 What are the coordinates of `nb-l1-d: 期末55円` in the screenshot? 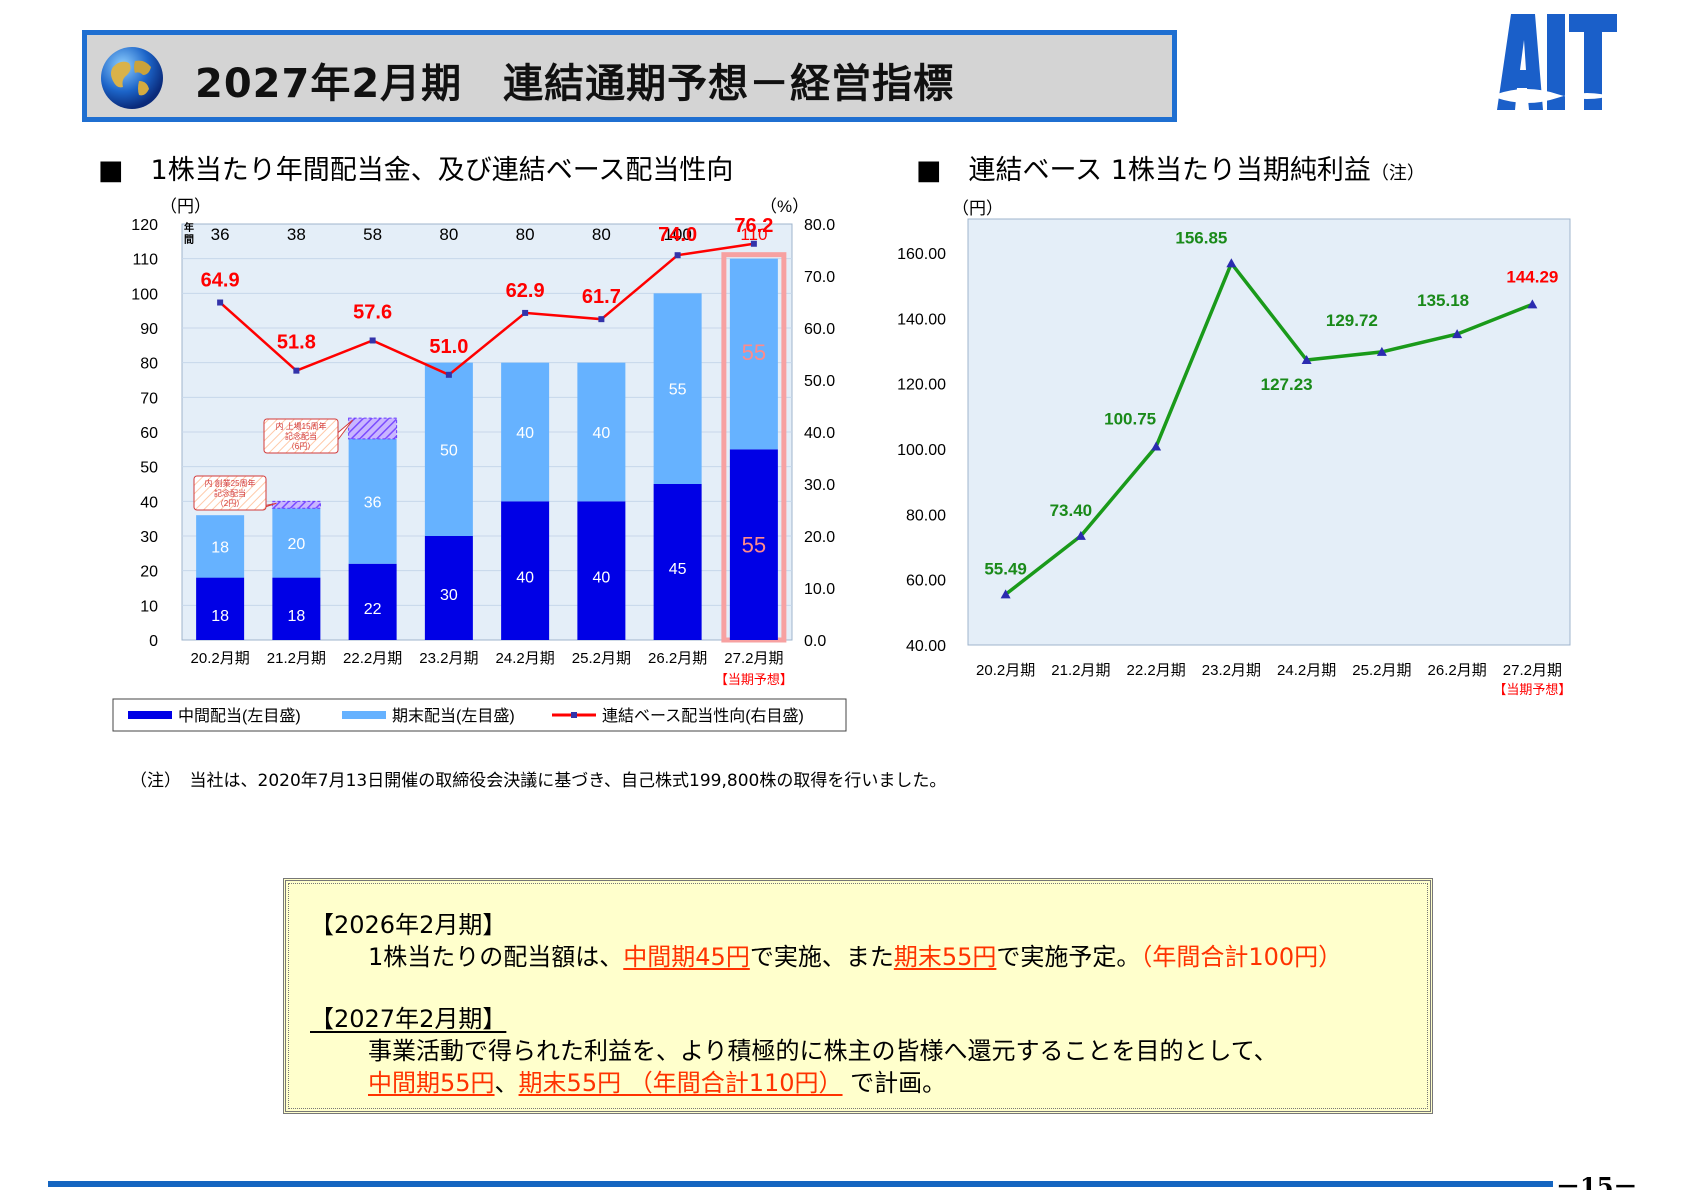 It's located at (945, 957).